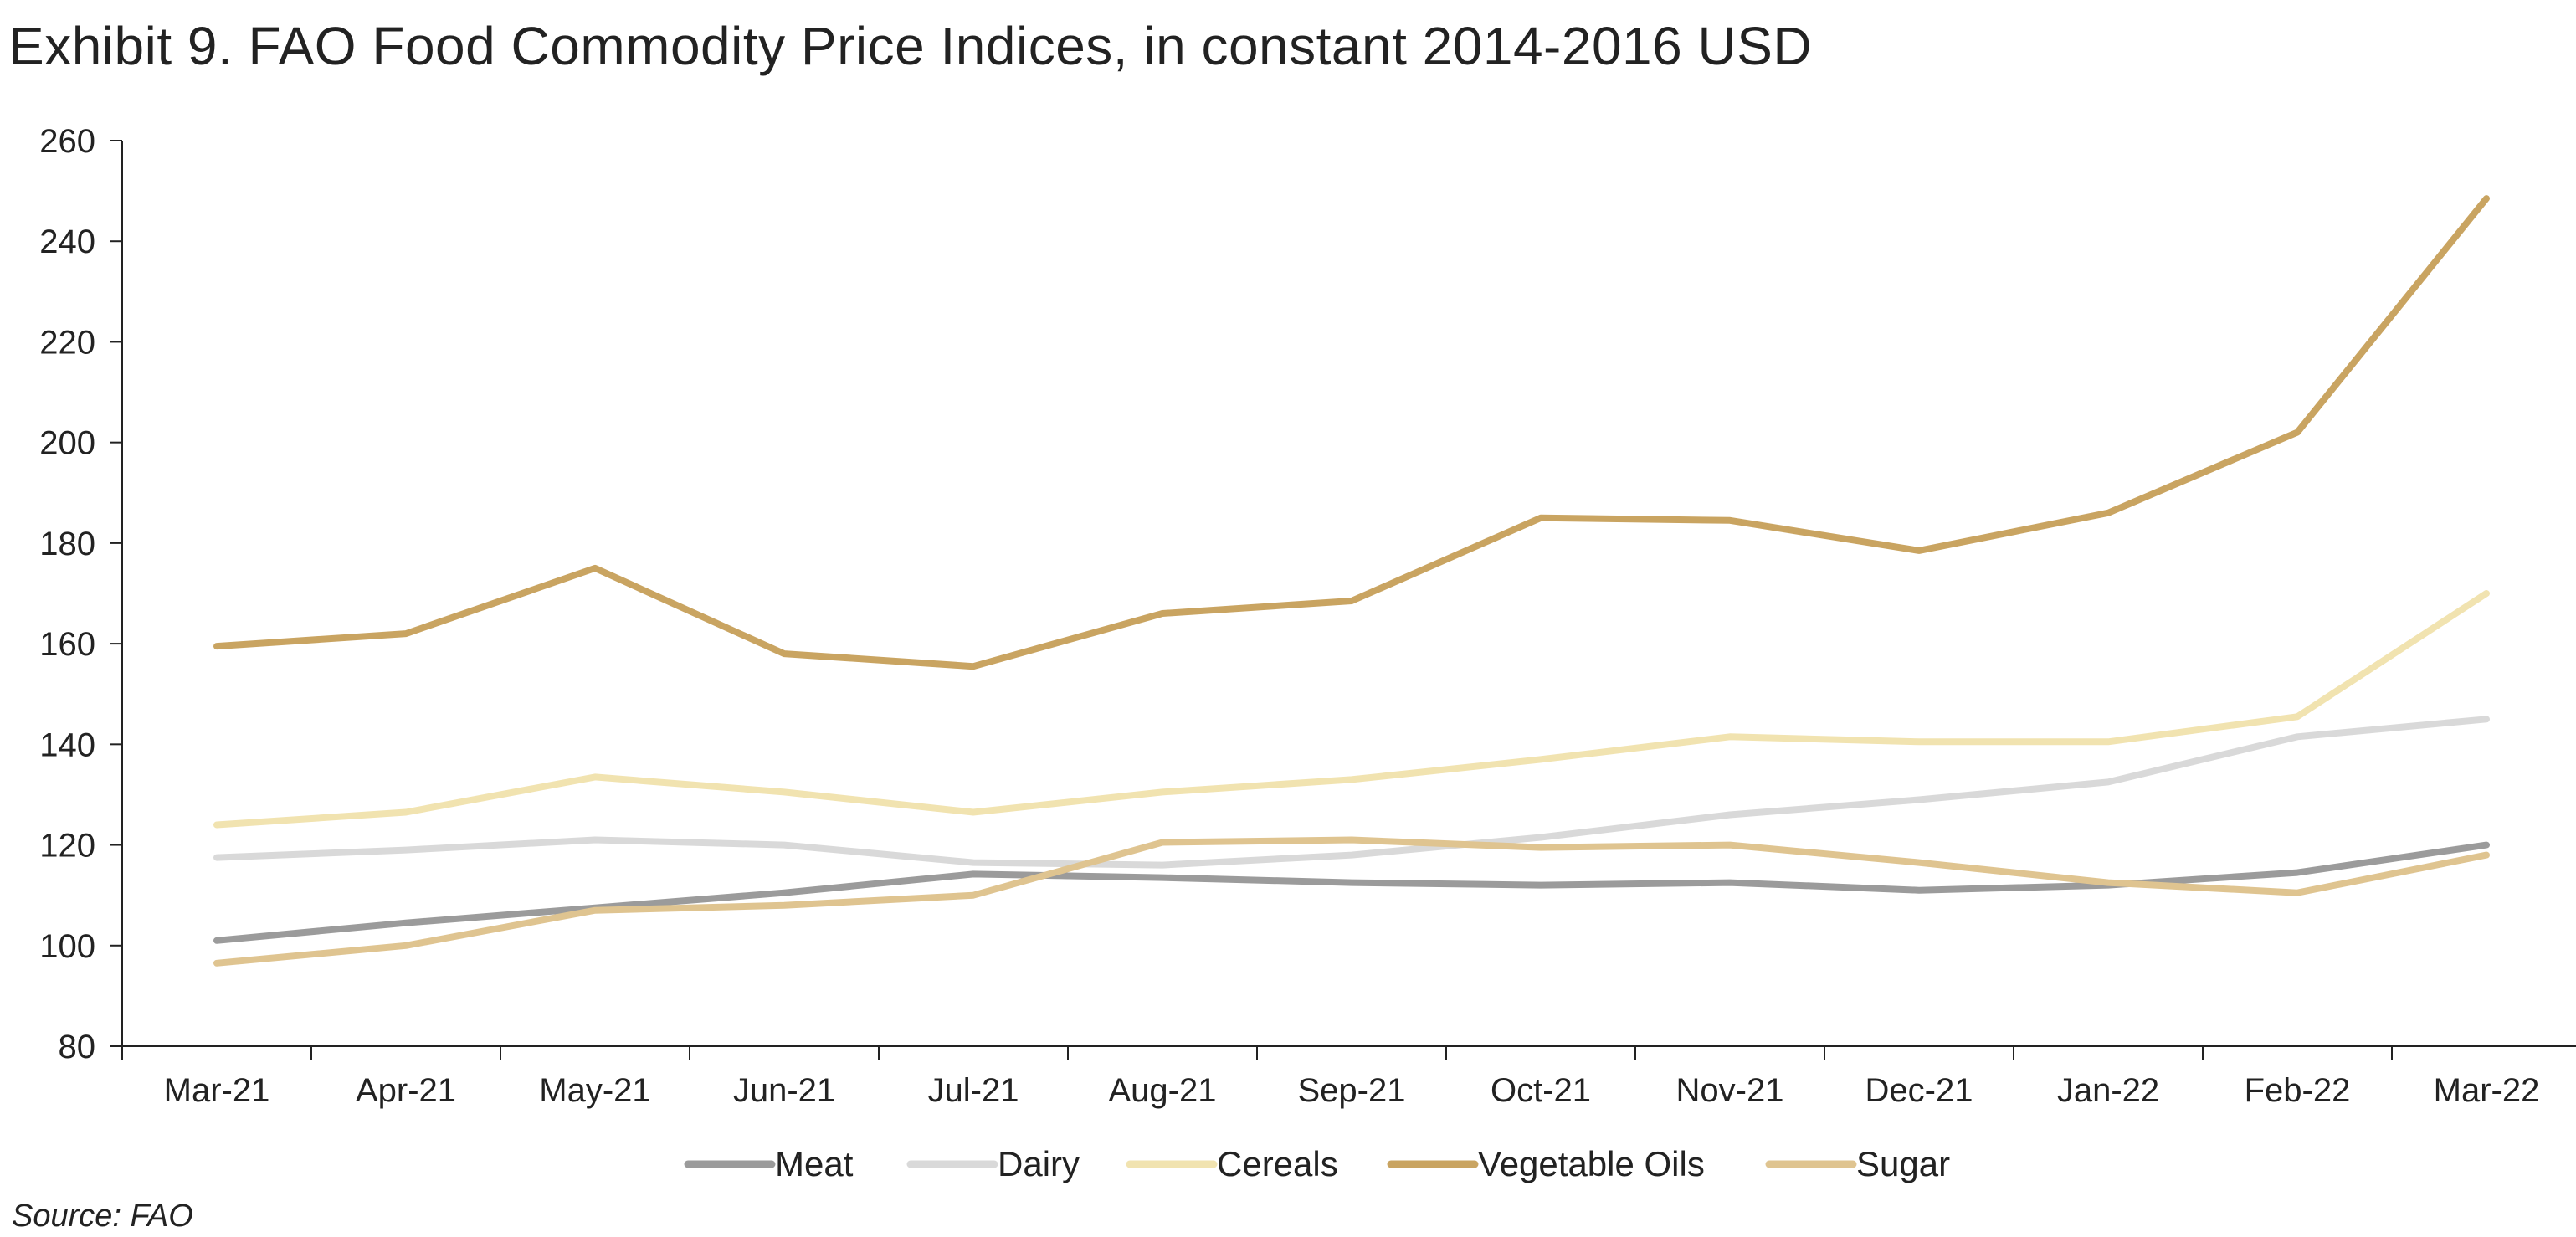 The image size is (2576, 1237). Describe the element at coordinates (814, 1163) in the screenshot. I see `legend-label-meat: Meat` at that location.